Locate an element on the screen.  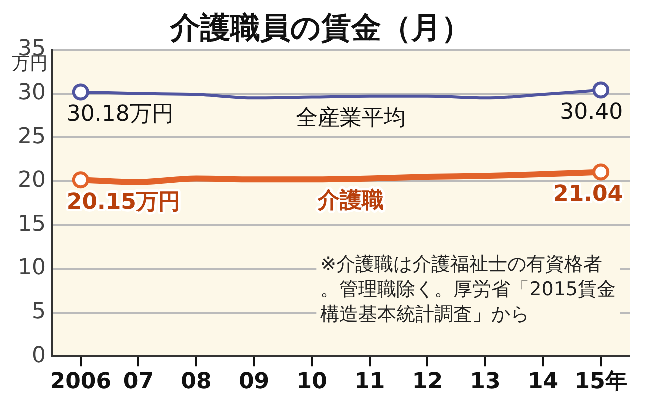
y-tick-label: 20 is located at coordinates (32, 181).